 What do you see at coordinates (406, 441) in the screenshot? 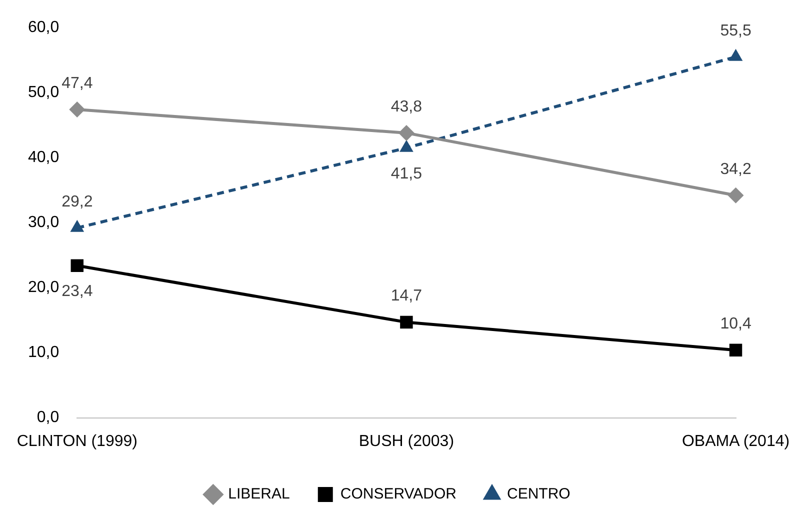
I see `x-tick-label: BUSH (2003)` at bounding box center [406, 441].